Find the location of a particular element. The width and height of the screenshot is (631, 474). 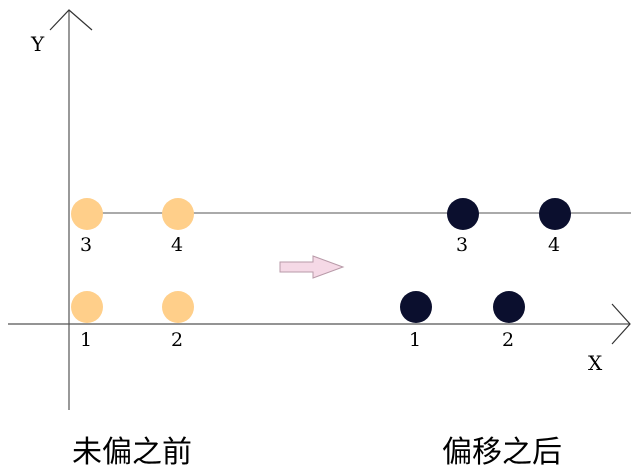

after-label-1: 1 is located at coordinates (415, 340).